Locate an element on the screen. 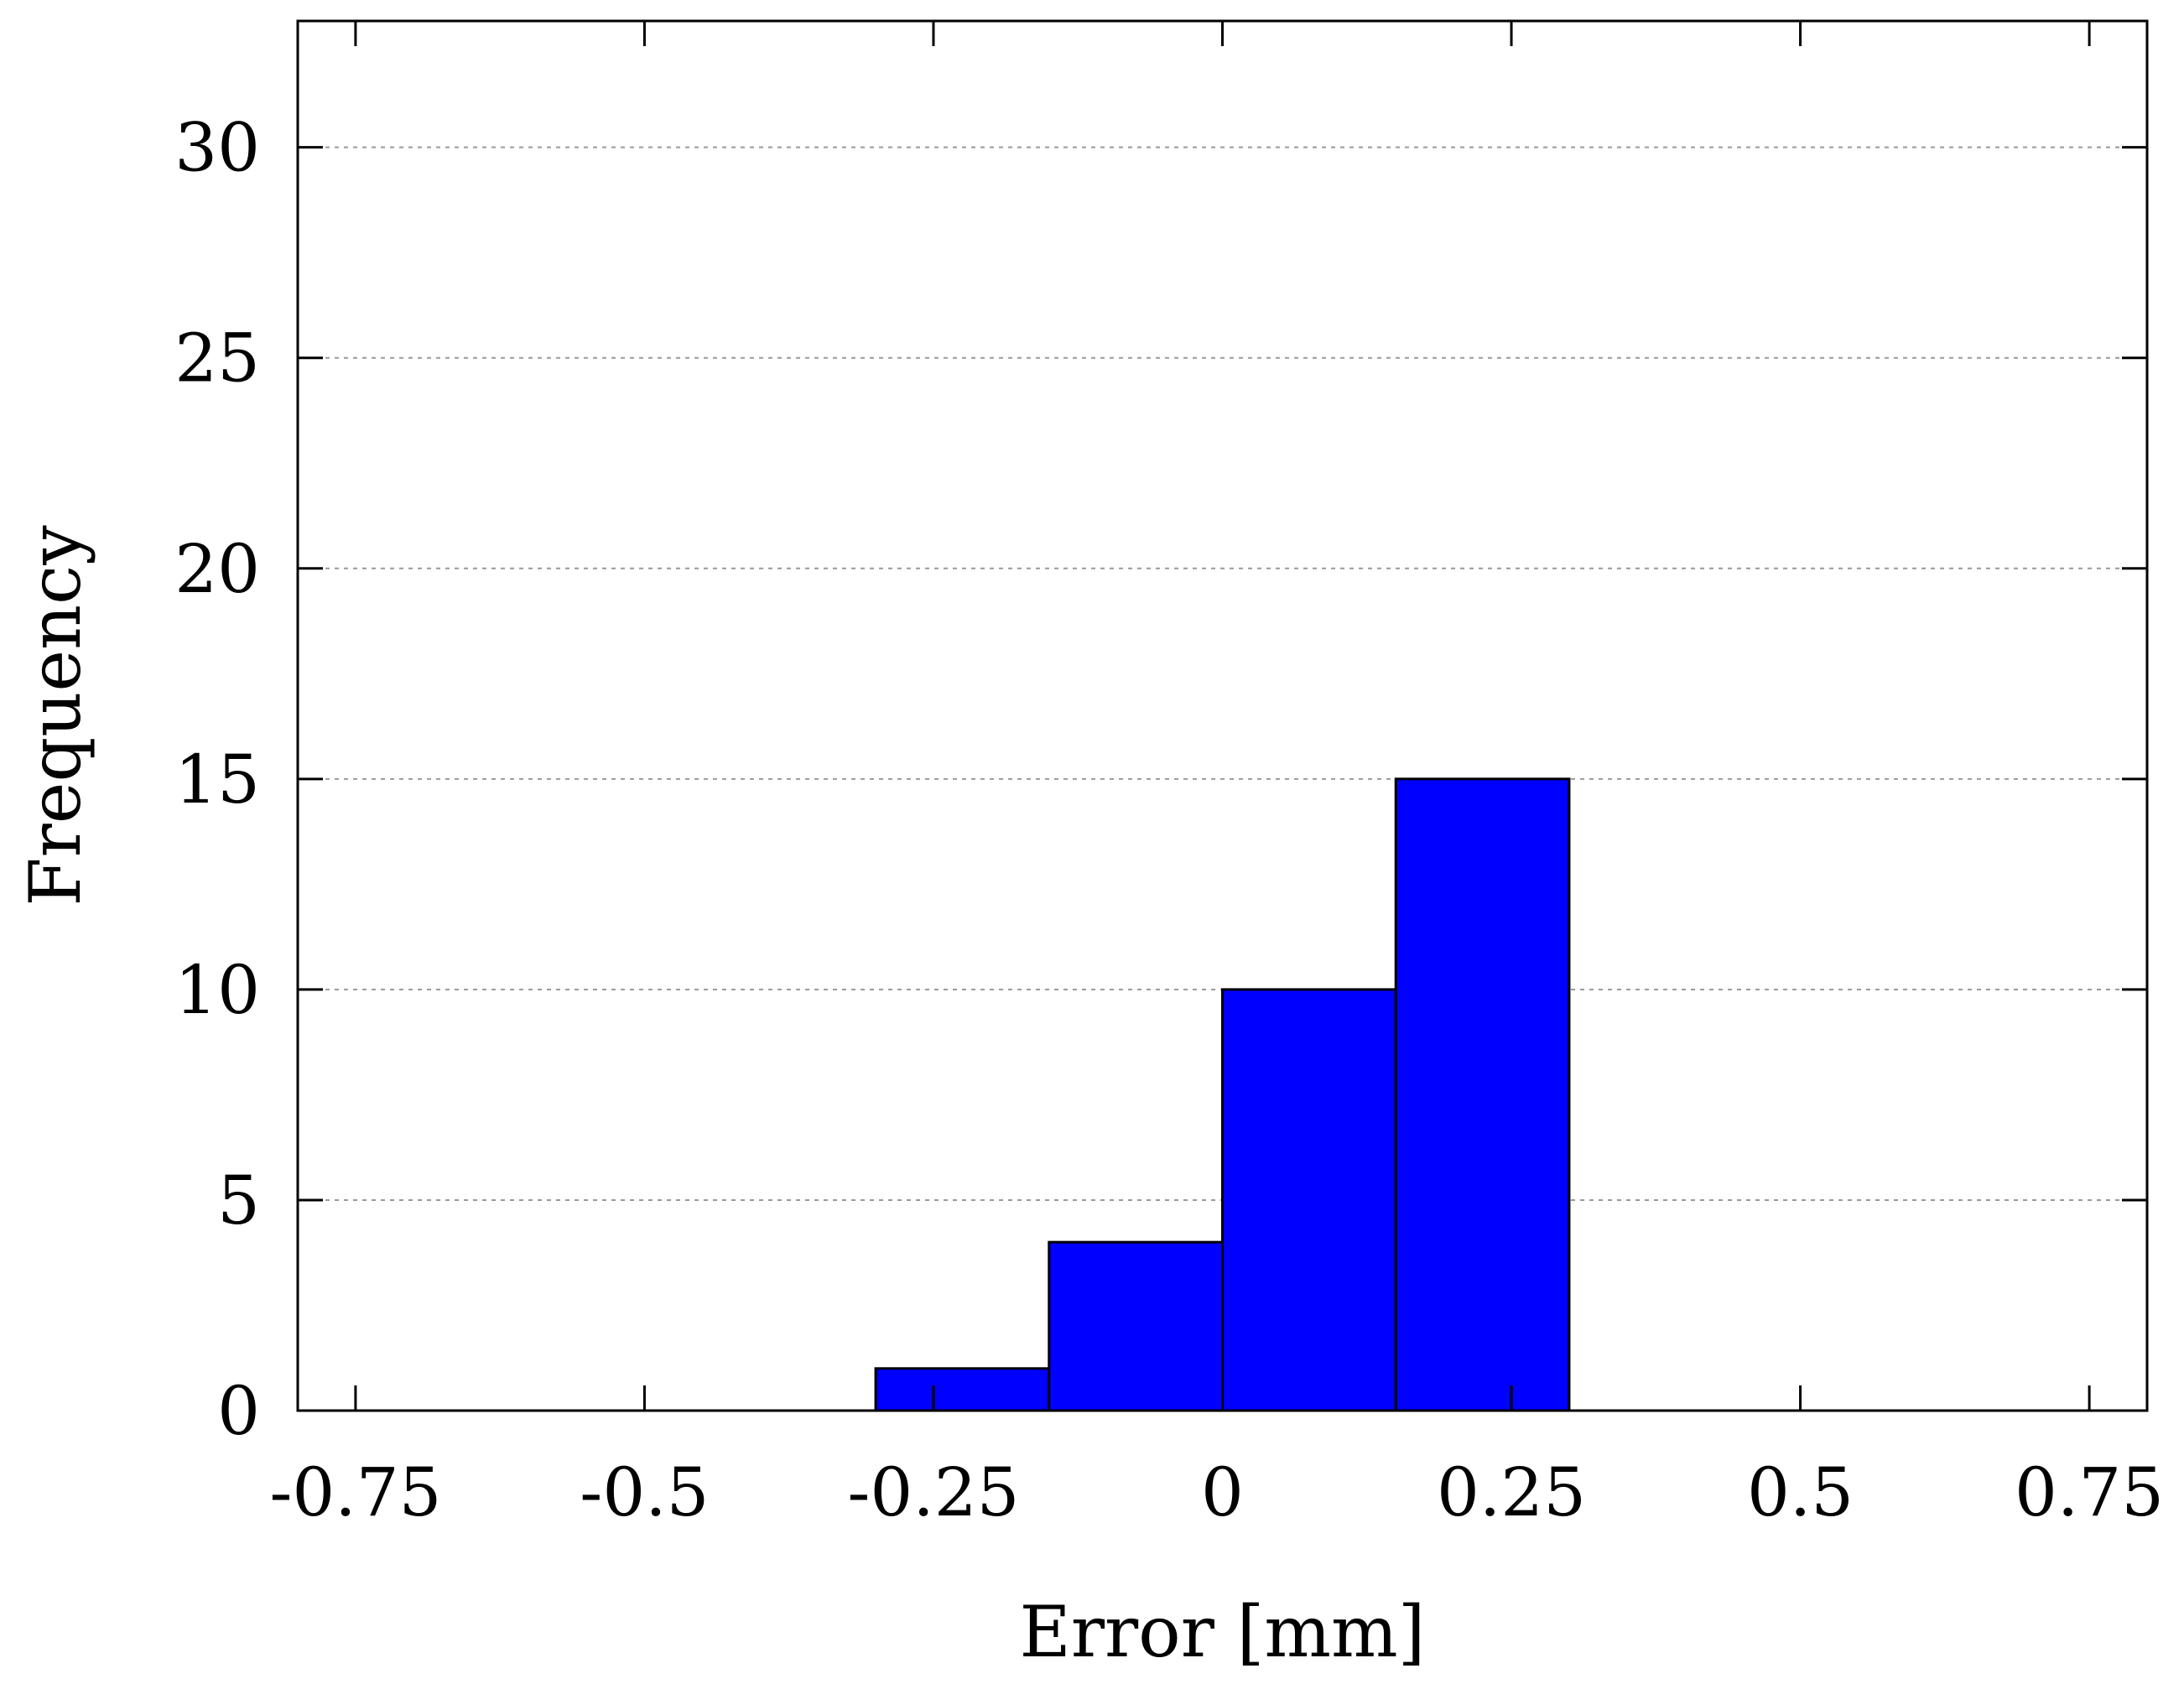 This screenshot has height=1684, width=2184. x-tick-label: 0.5 is located at coordinates (1800, 1492).